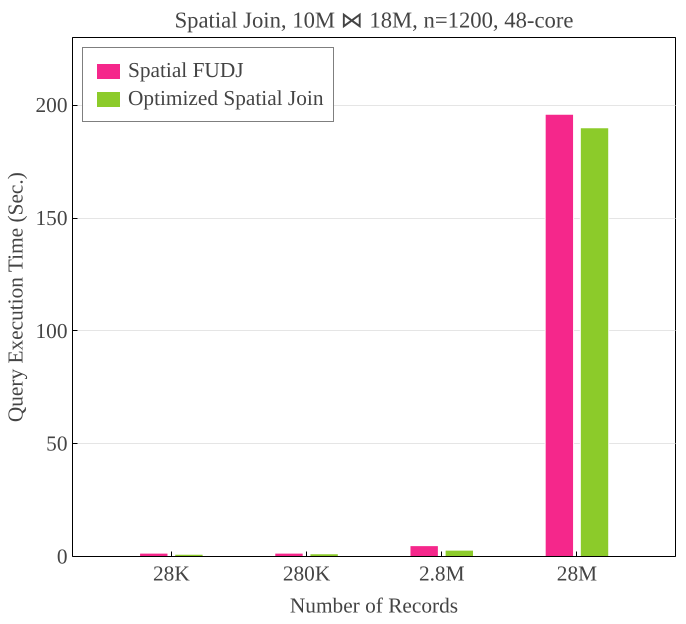 Image resolution: width=686 pixels, height=624 pixels. I want to click on y-tick-label: 0, so click(62, 556).